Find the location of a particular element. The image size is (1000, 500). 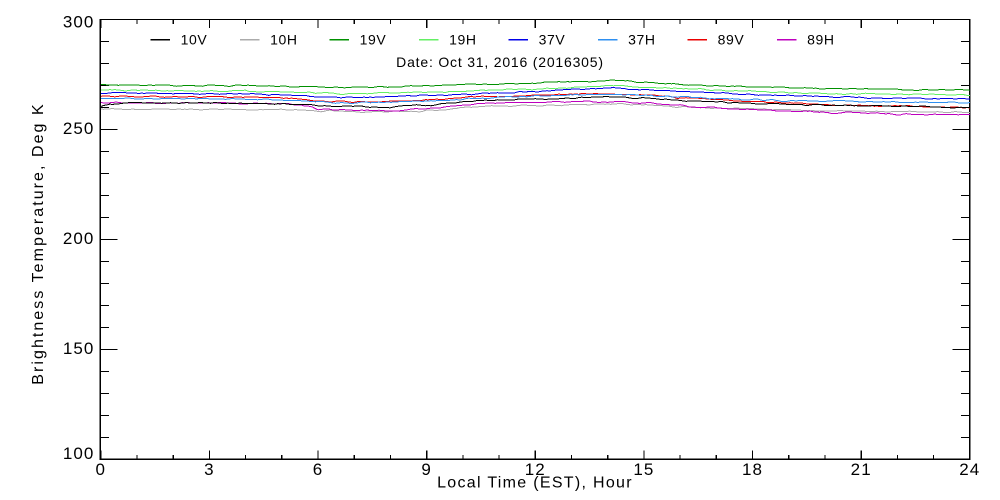

svg-text: Brightness Temperature, Deg K is located at coordinates (38, 243).